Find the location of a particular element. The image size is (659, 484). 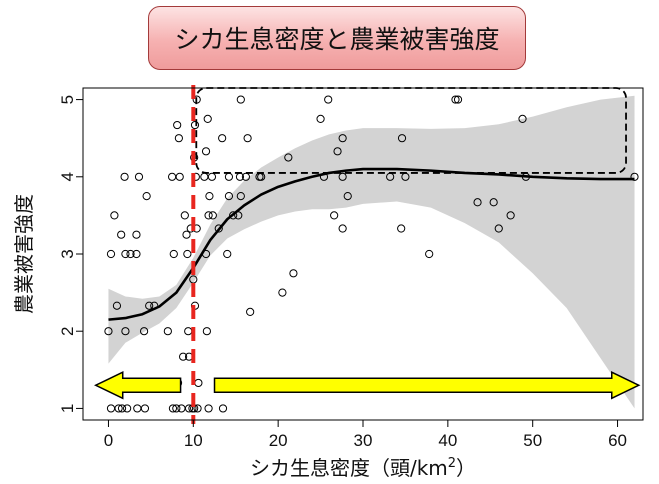

x-axis-title: シカ生息密度（頭/km2） is located at coordinates (363, 468).